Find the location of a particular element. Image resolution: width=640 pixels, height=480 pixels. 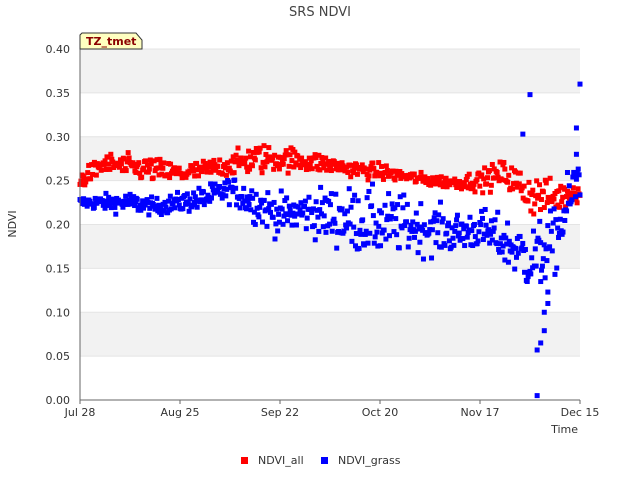

x-tick-label: Nov 17 is located at coordinates (480, 412).